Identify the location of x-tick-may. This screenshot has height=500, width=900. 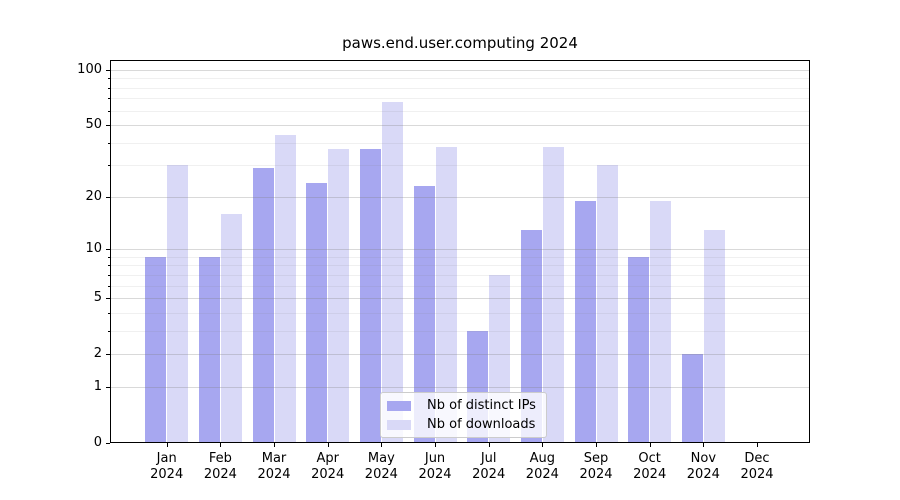
(382, 445).